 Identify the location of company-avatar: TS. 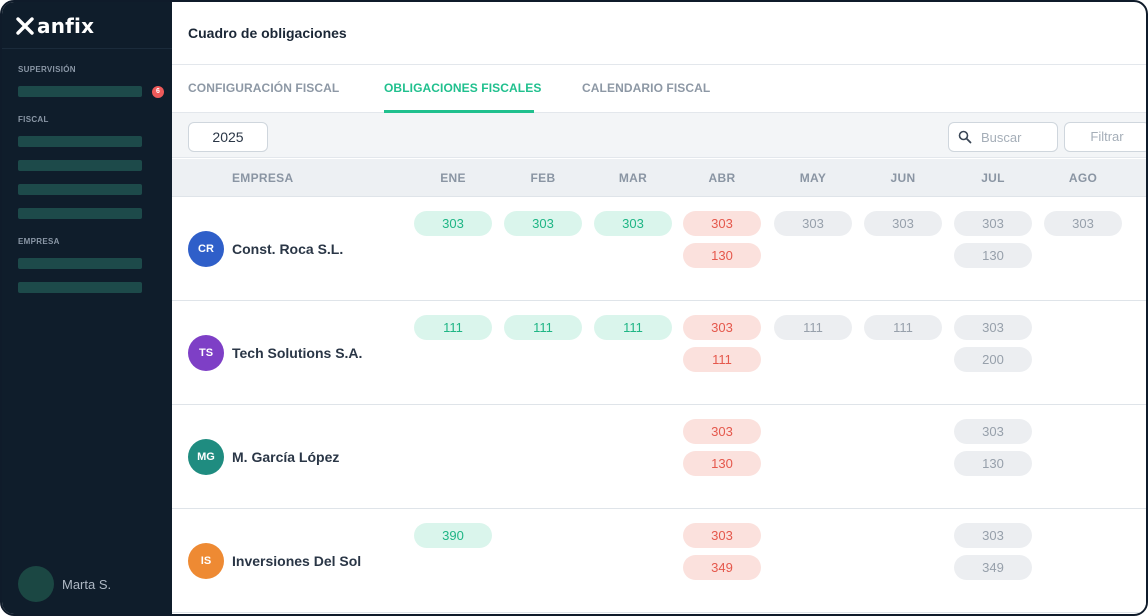
(206, 353).